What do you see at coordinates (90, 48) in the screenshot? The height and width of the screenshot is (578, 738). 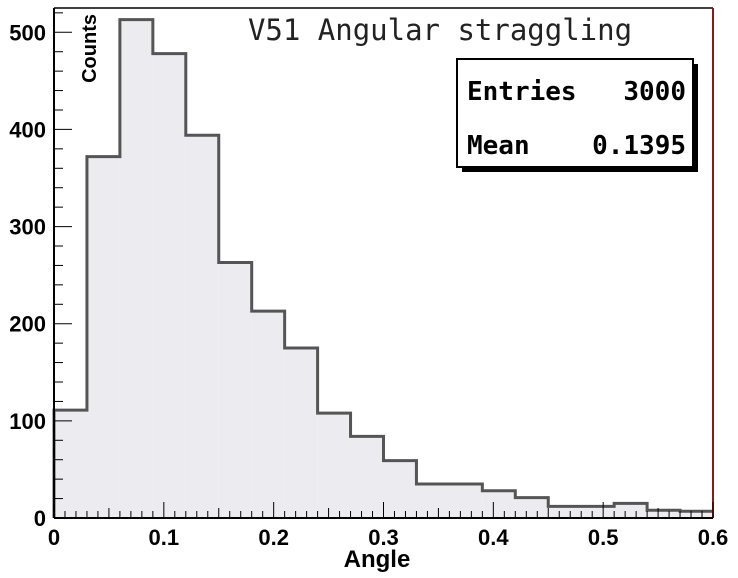 I see `y-axis-title: Counts` at bounding box center [90, 48].